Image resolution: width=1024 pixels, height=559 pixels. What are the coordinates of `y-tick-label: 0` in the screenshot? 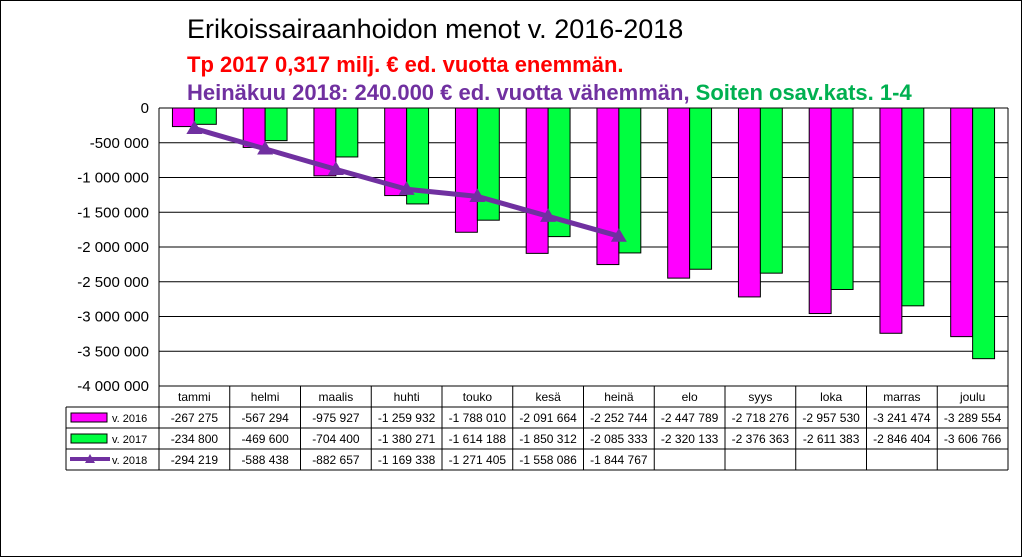 It's located at (145, 108).